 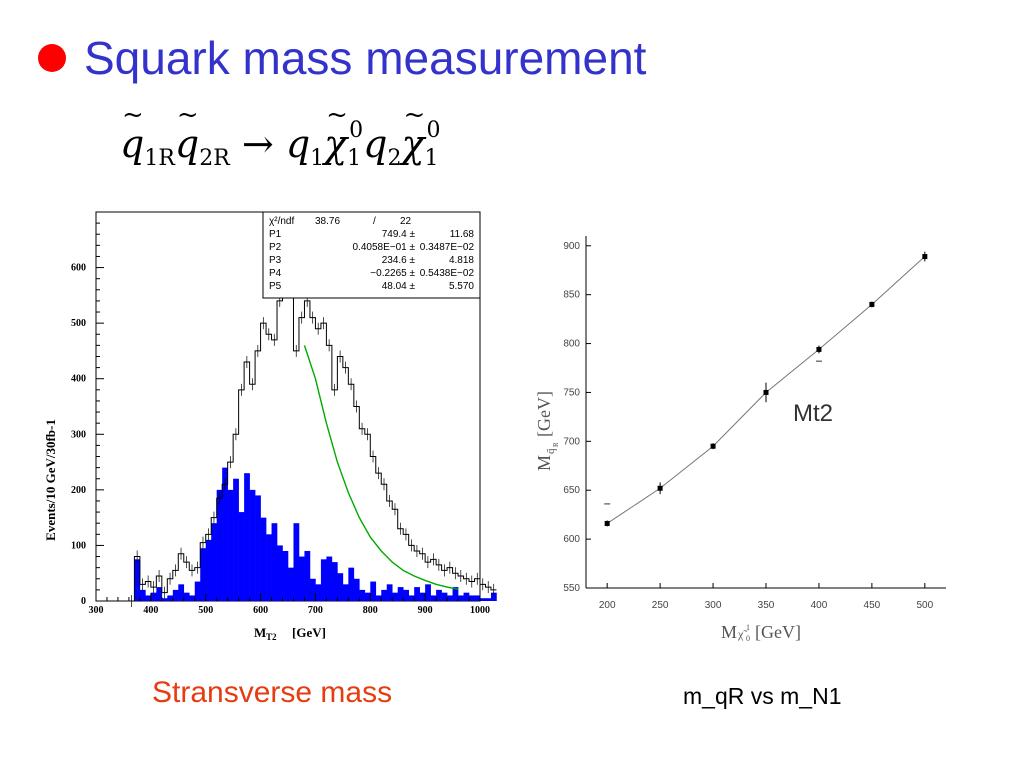 What do you see at coordinates (660, 605) in the screenshot?
I see `x-tick-label: 250` at bounding box center [660, 605].